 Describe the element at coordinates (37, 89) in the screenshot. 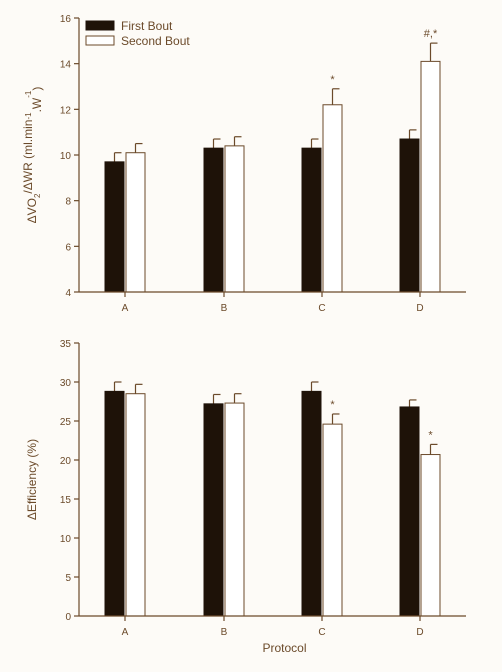

I see `y-axis-label-part: )` at that location.